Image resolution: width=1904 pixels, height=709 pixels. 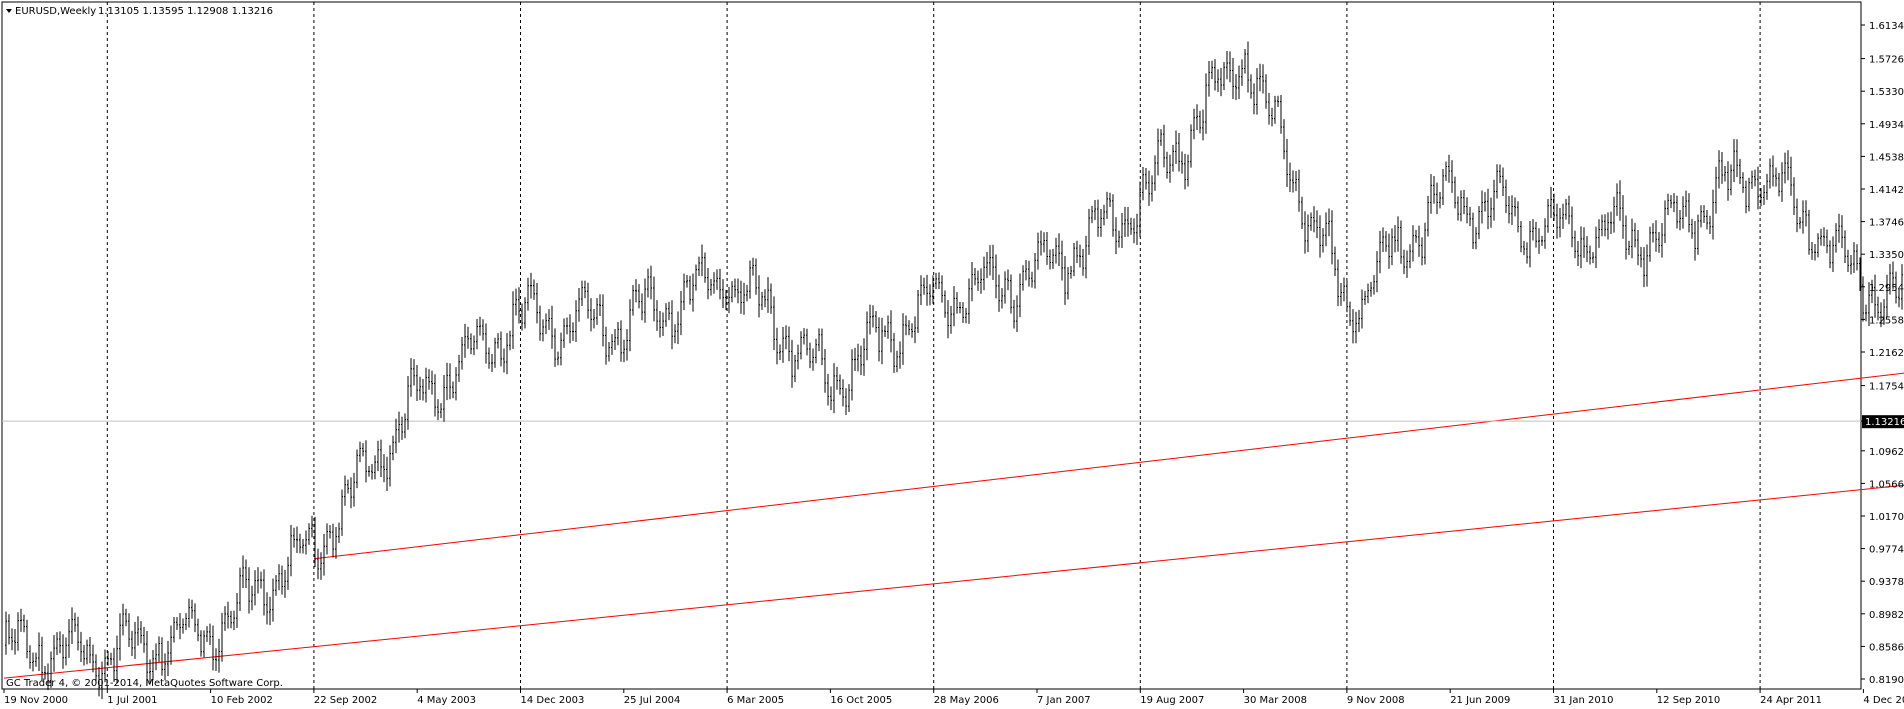 I want to click on x-tick-label: 4 Dec 2011, so click(x=1883, y=700).